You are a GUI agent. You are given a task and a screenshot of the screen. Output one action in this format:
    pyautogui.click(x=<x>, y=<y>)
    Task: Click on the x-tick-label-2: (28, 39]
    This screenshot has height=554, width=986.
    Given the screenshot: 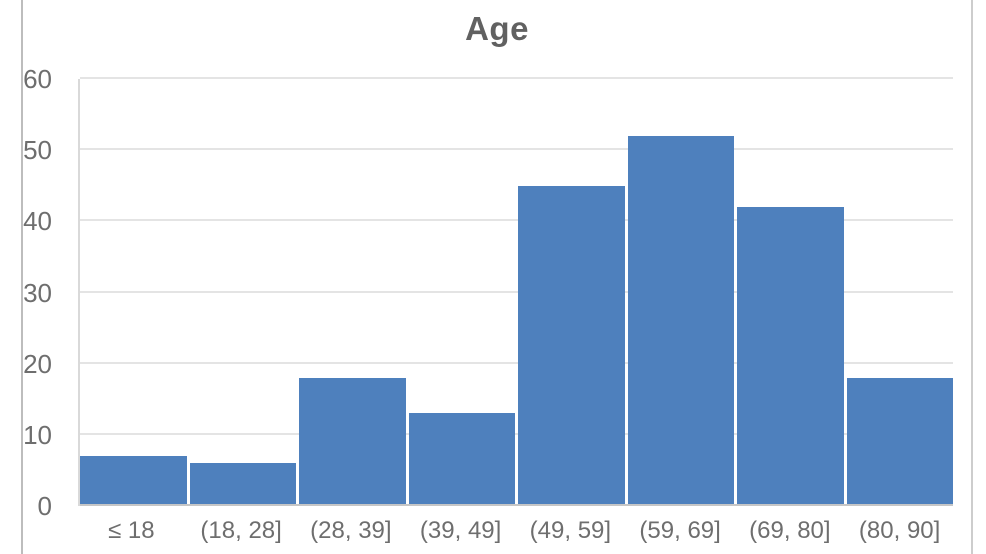 What is the action you would take?
    pyautogui.click(x=351, y=530)
    